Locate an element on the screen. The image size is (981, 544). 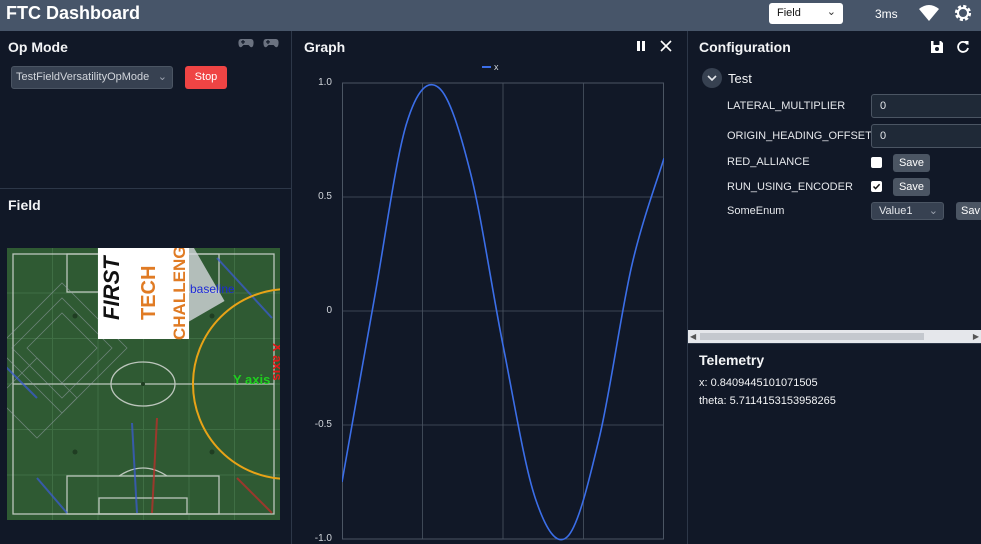
legend-swatch is located at coordinates (486, 67).